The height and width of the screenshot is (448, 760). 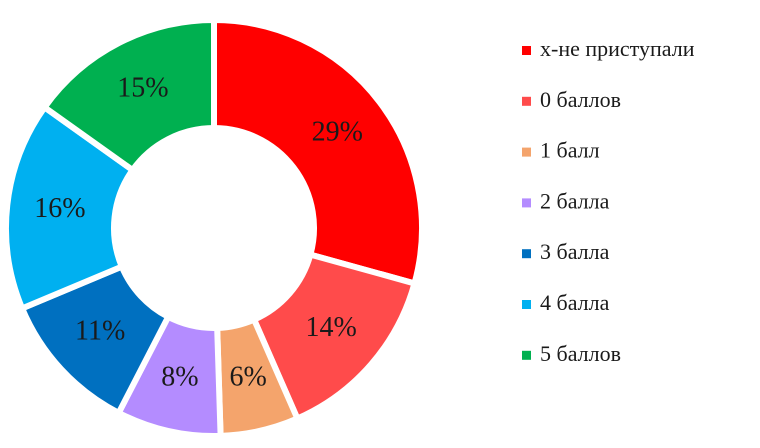 What do you see at coordinates (617, 48) in the screenshot?
I see `legend-label: х-не приступали` at bounding box center [617, 48].